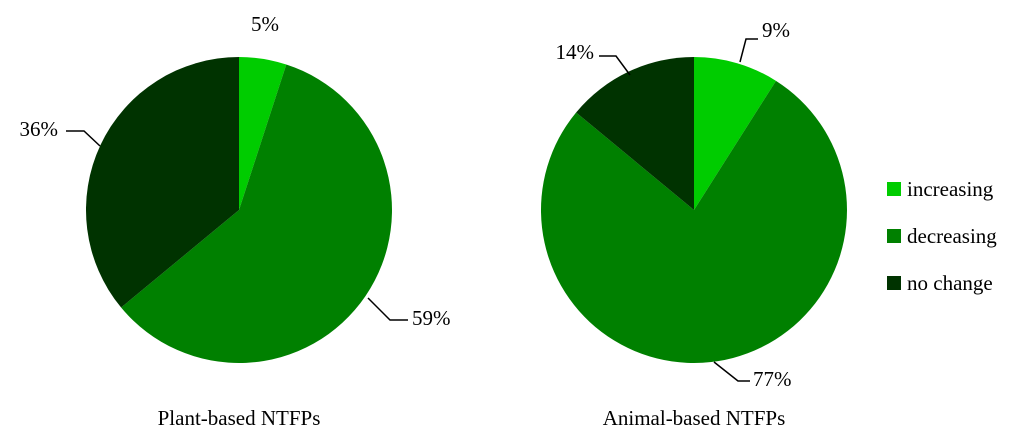  What do you see at coordinates (431, 318) in the screenshot?
I see `data-label: 59%` at bounding box center [431, 318].